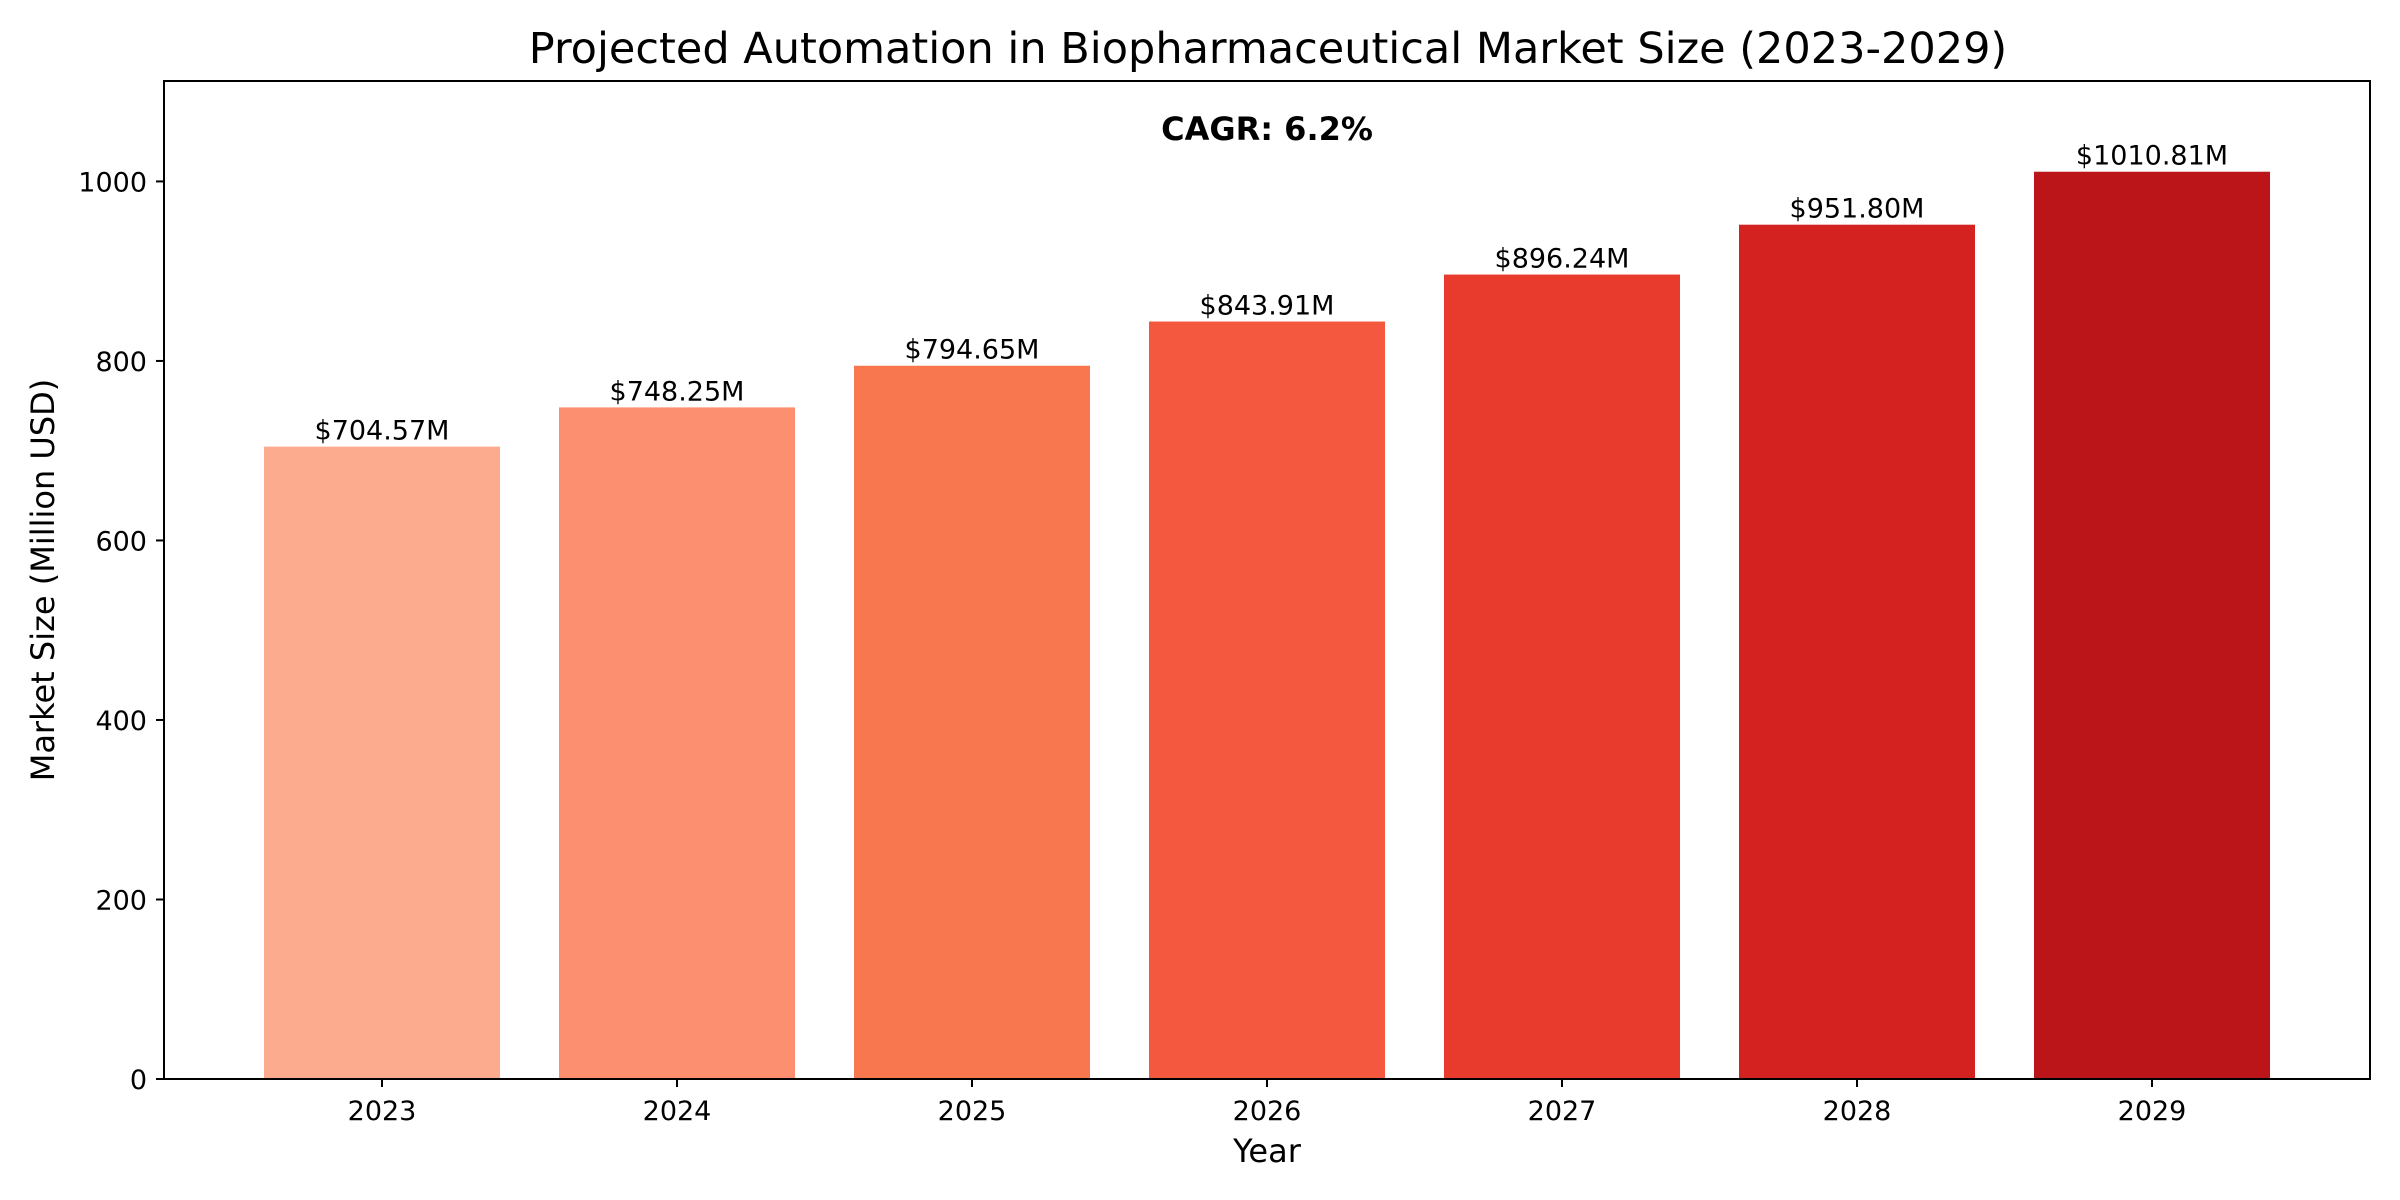  I want to click on x-axis: 2023 2024 2025 2026 2027 2028 2029, so click(1267, 1103).